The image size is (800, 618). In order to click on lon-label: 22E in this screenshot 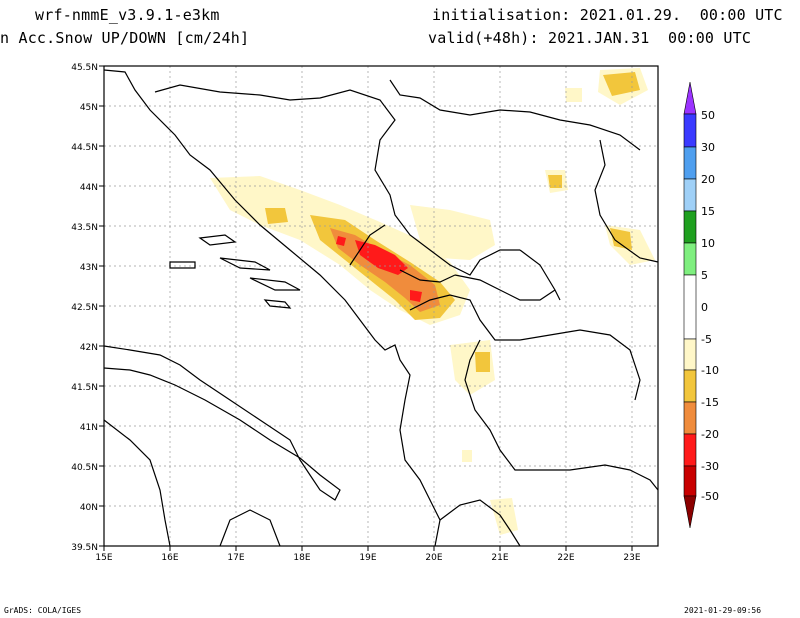, I will do `click(565, 558)`.